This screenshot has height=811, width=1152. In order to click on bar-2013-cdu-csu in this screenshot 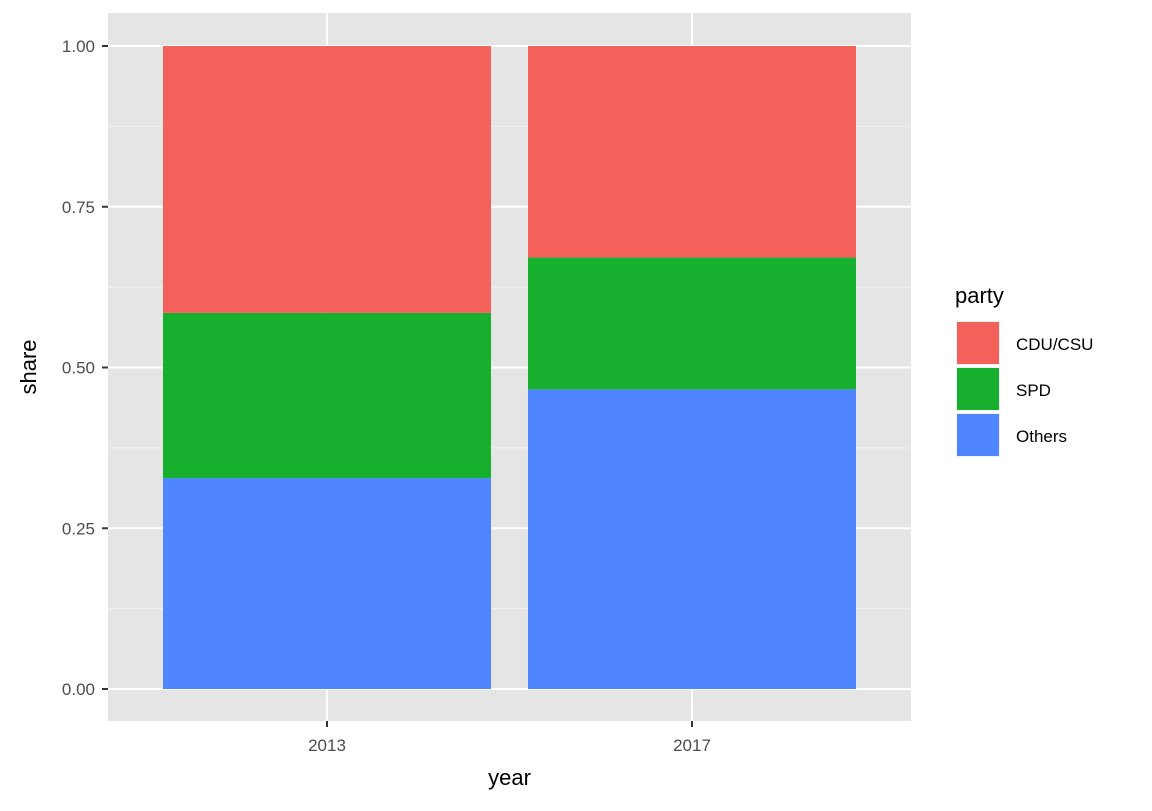, I will do `click(327, 179)`.